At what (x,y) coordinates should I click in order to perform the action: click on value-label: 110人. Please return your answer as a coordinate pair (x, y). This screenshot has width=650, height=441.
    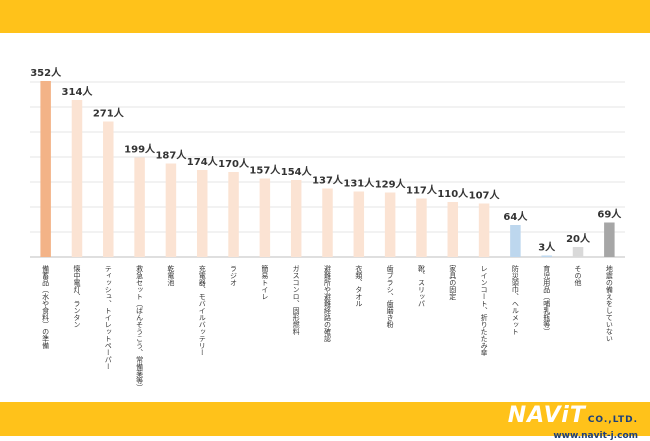
    Looking at the image, I should click on (453, 193).